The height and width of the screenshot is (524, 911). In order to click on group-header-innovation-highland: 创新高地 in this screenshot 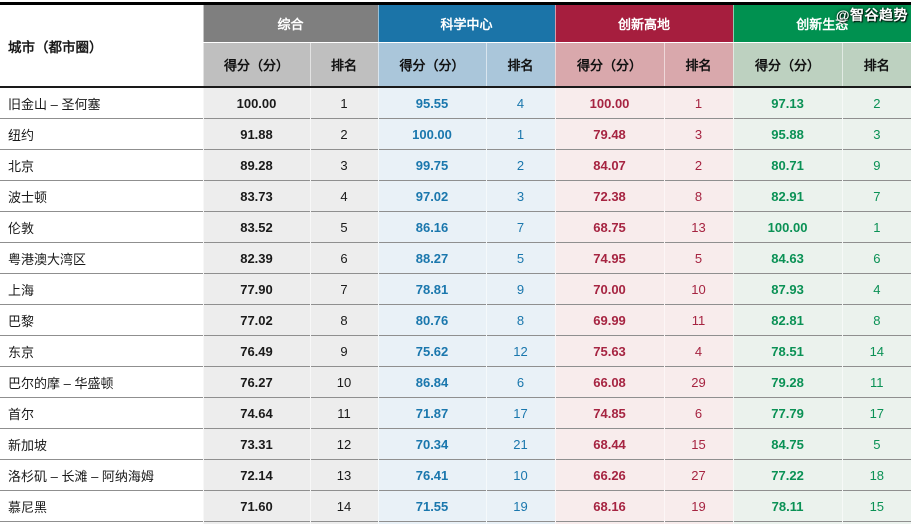, I will do `click(644, 23)`.